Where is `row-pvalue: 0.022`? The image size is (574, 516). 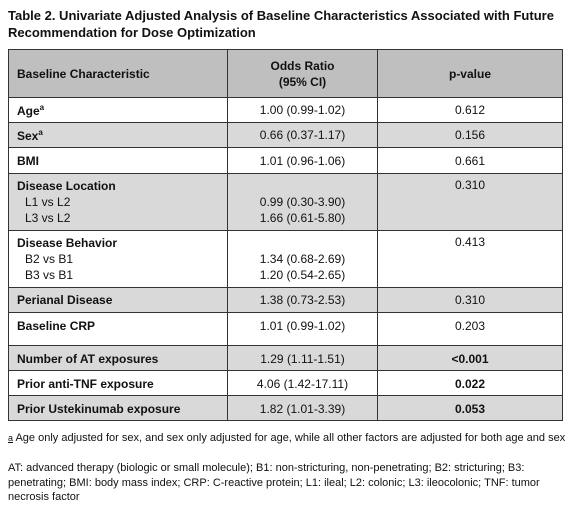 row-pvalue: 0.022 is located at coordinates (470, 383).